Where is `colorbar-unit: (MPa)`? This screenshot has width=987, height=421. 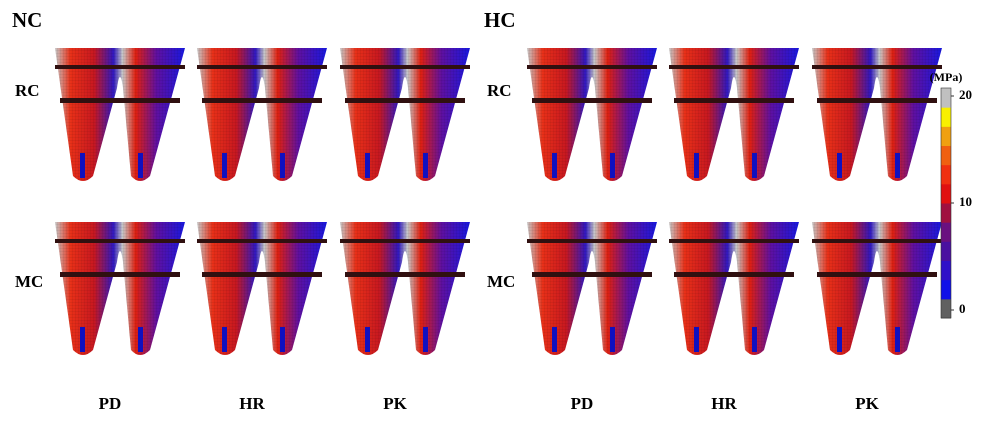 colorbar-unit: (MPa) is located at coordinates (946, 77).